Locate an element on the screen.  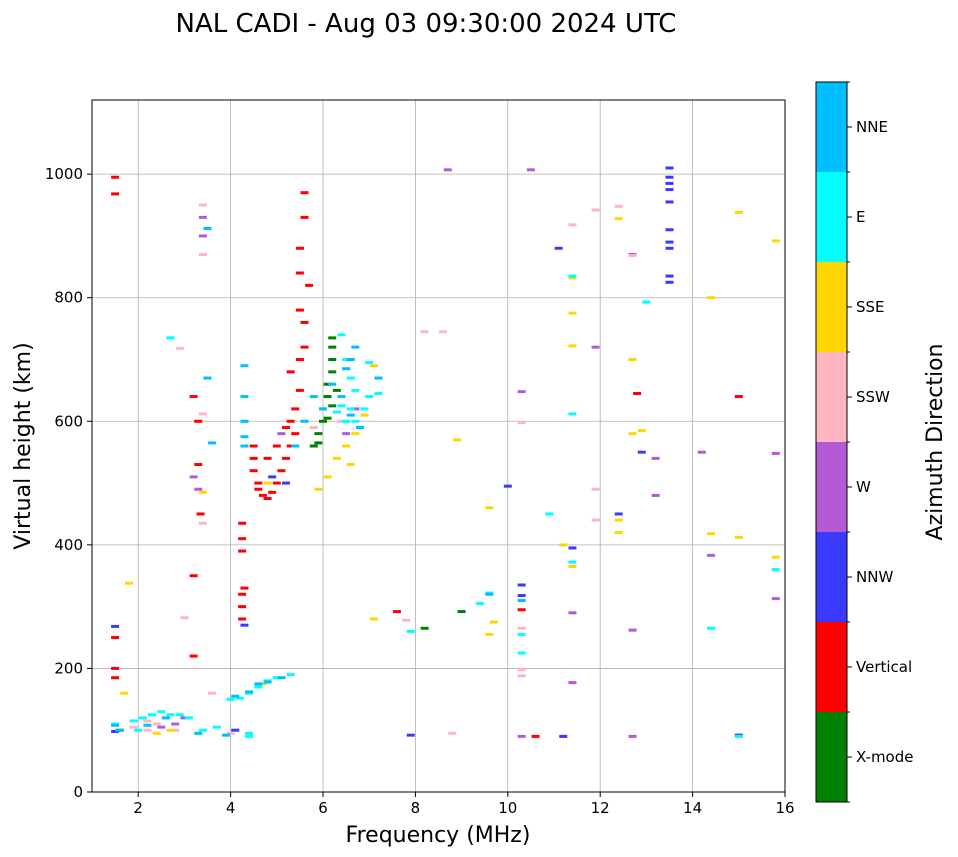
x-tick-label: 4 is located at coordinates (231, 808).